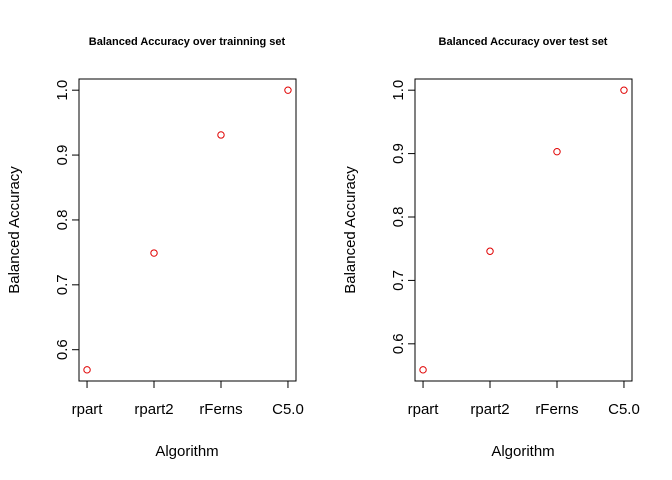 This screenshot has height=480, width=672. I want to click on test-x-tick-label: rpart2, so click(489, 409).